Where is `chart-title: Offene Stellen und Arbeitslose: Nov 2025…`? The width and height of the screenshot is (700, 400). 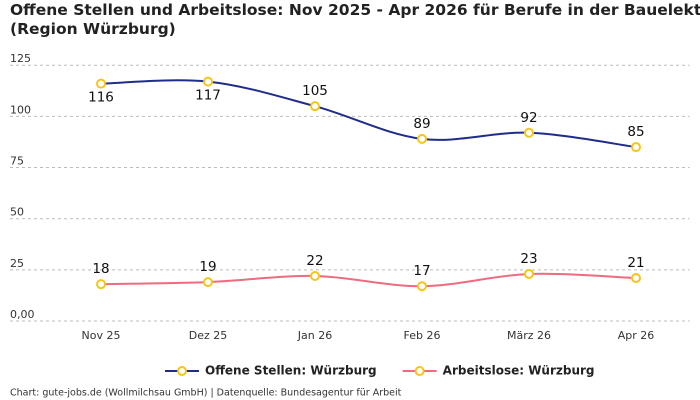 chart-title: Offene Stellen und Arbeitslose: Nov 2025… is located at coordinates (355, 10).